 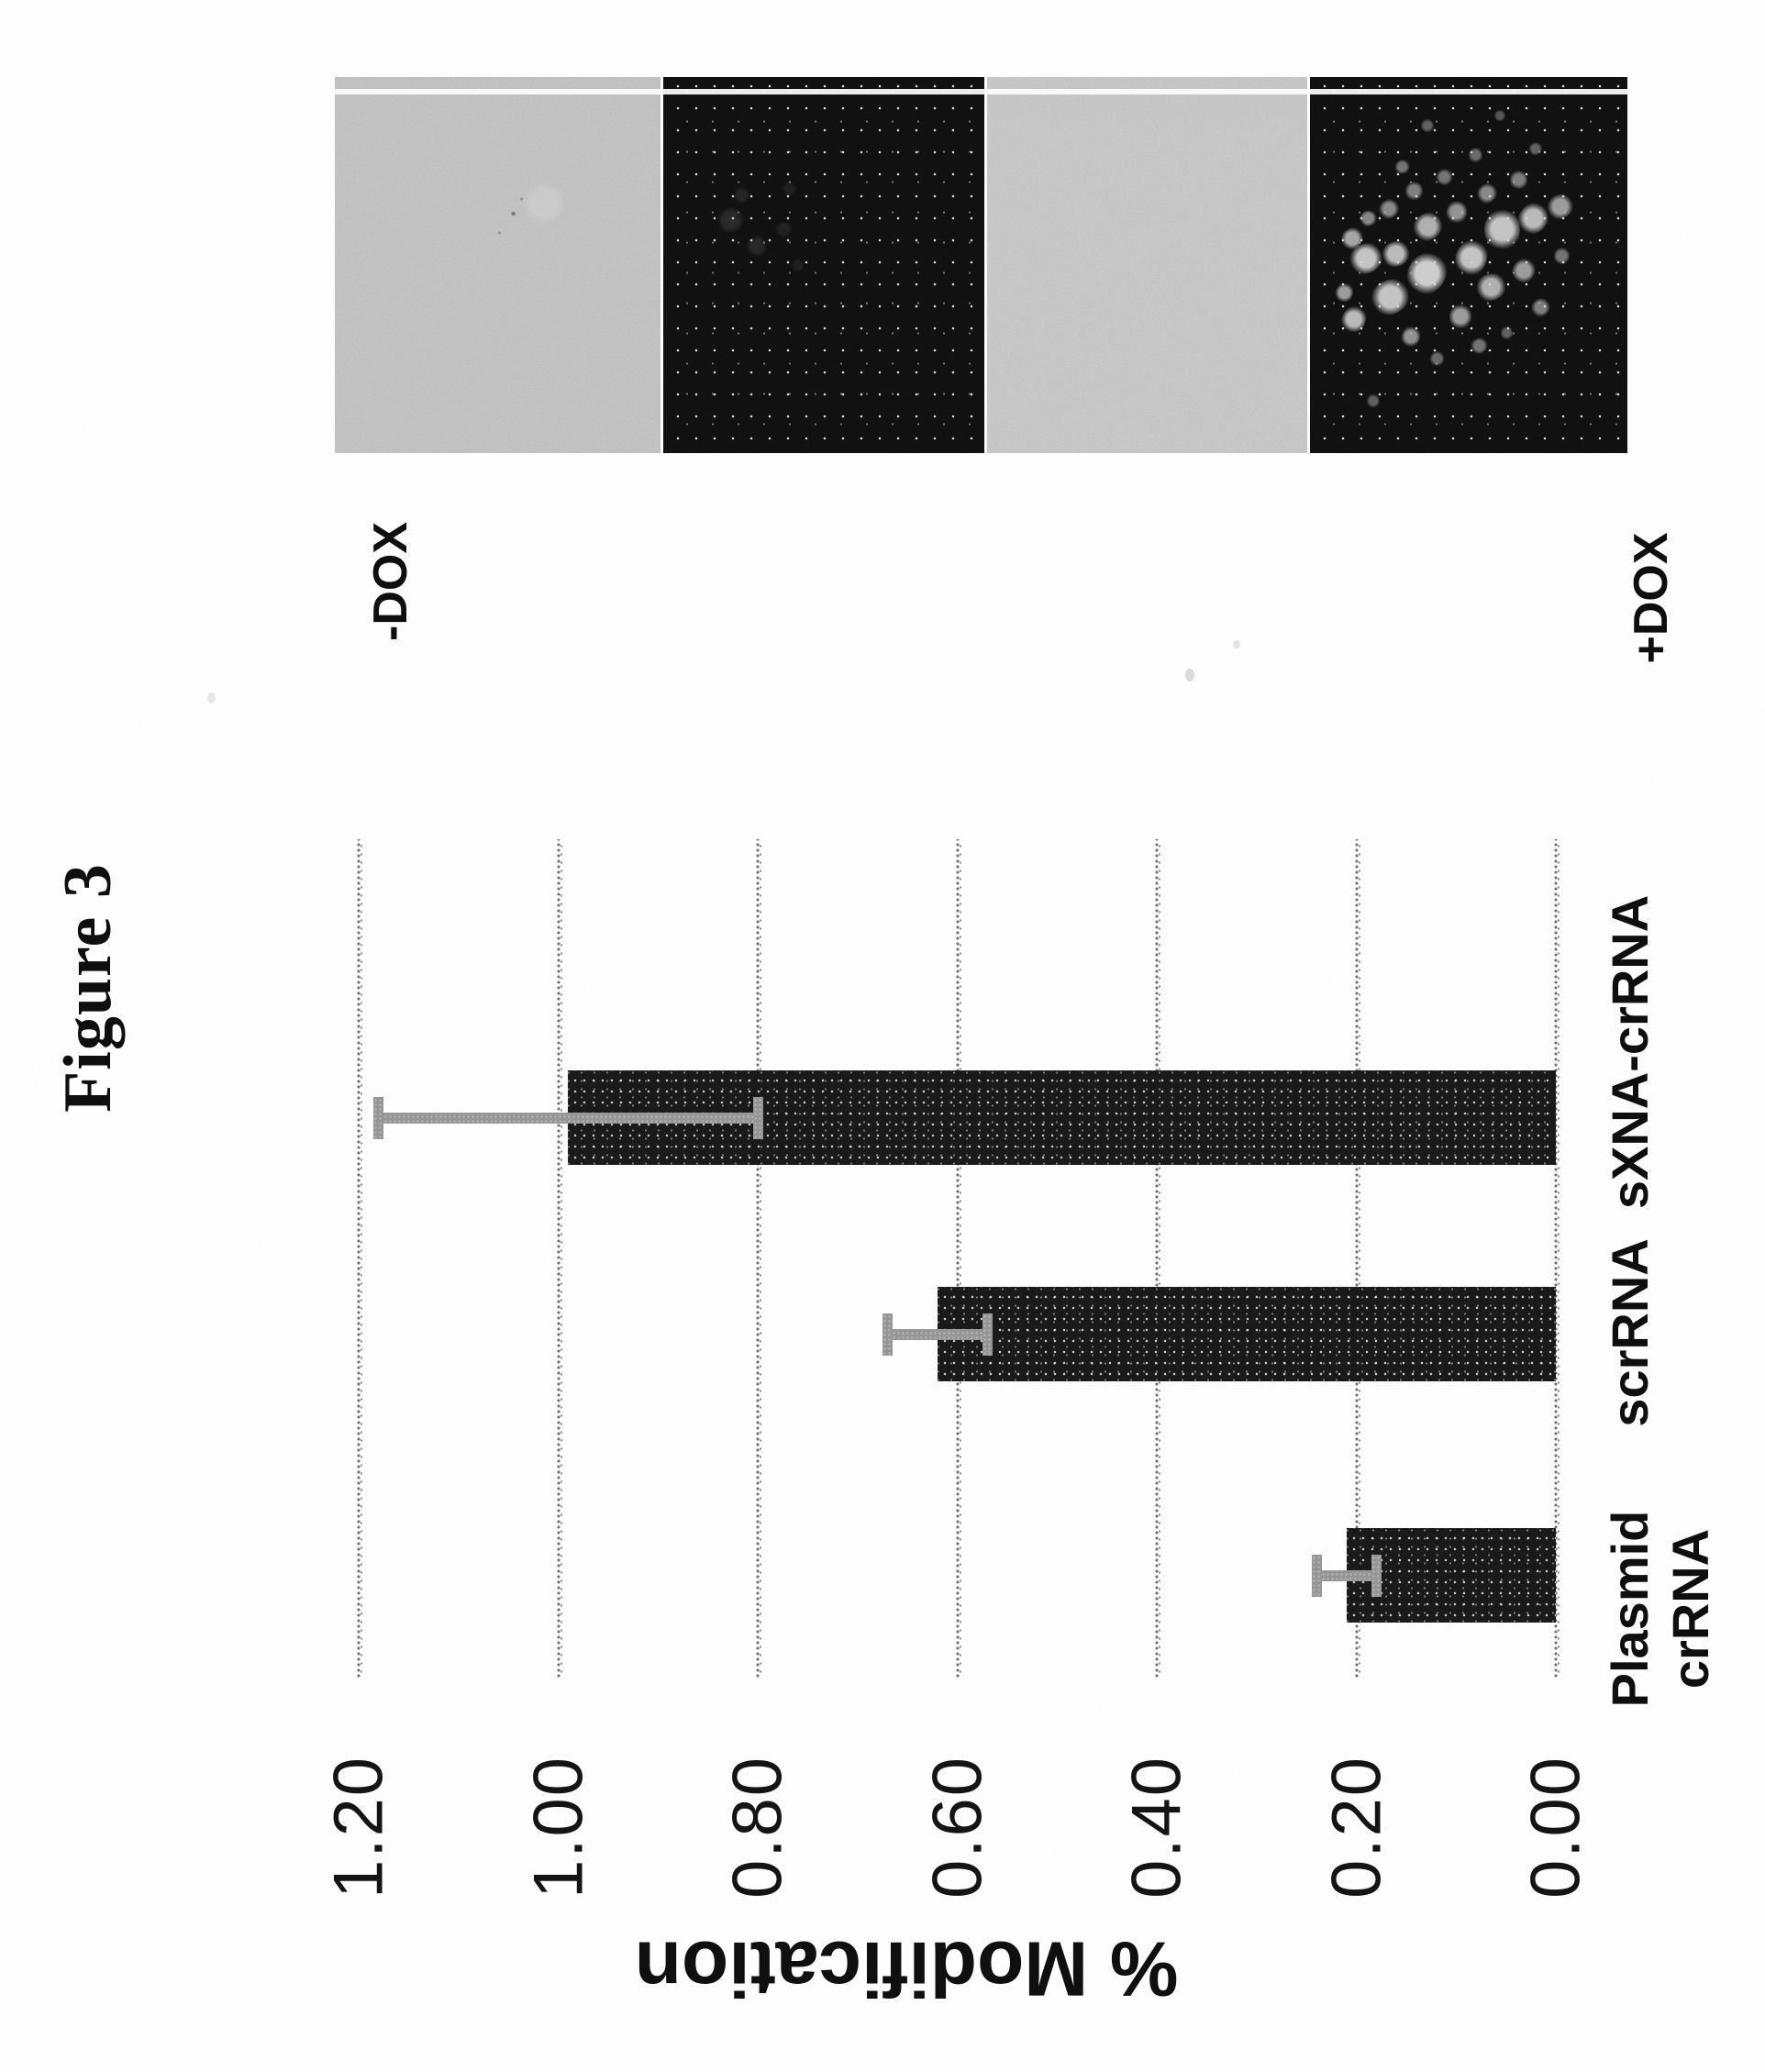 What do you see at coordinates (823, 265) in the screenshot?
I see `micrograph-fluorescence-minus-dox` at bounding box center [823, 265].